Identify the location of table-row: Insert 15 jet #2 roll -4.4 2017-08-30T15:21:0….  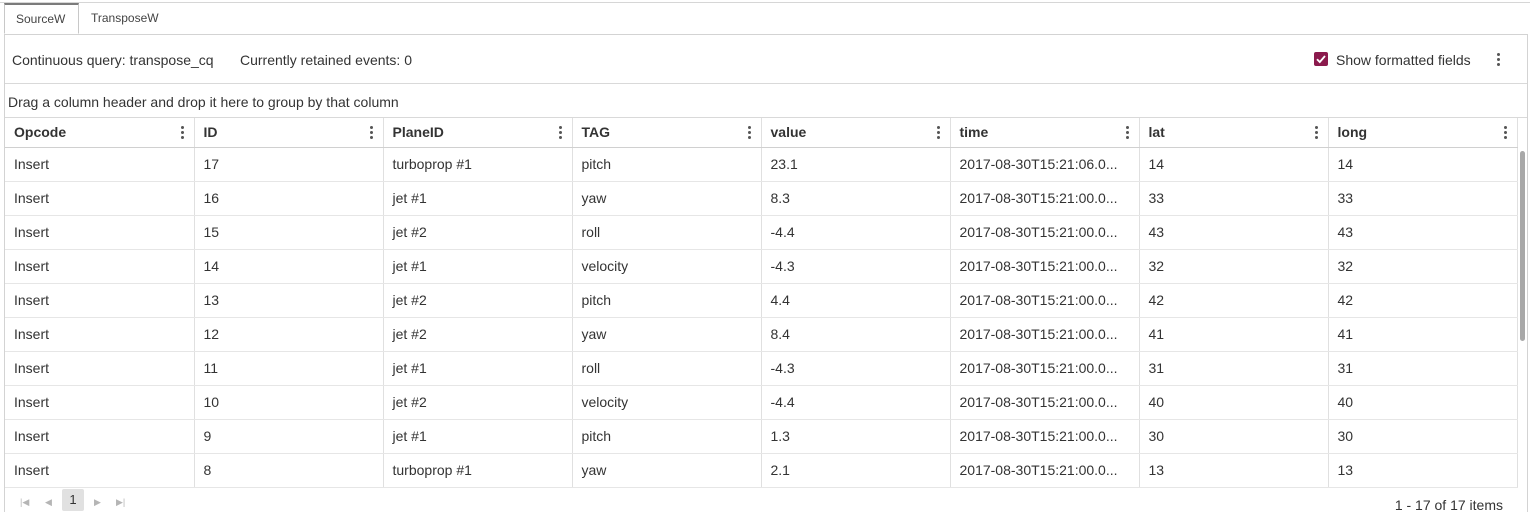
(761, 232).